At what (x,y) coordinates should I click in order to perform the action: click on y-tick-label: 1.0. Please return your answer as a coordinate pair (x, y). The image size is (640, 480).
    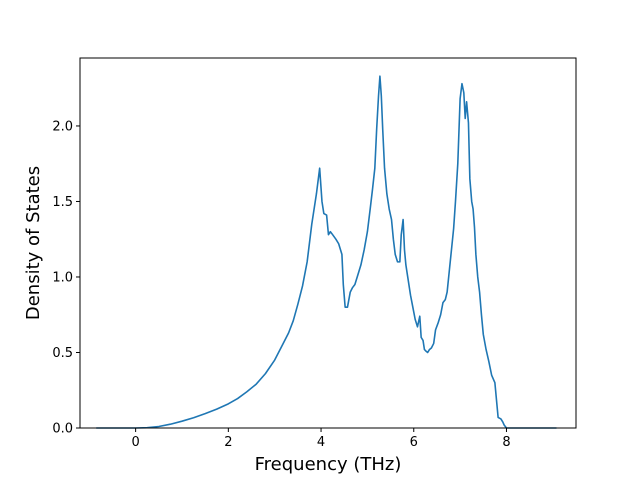
    Looking at the image, I should click on (62, 277).